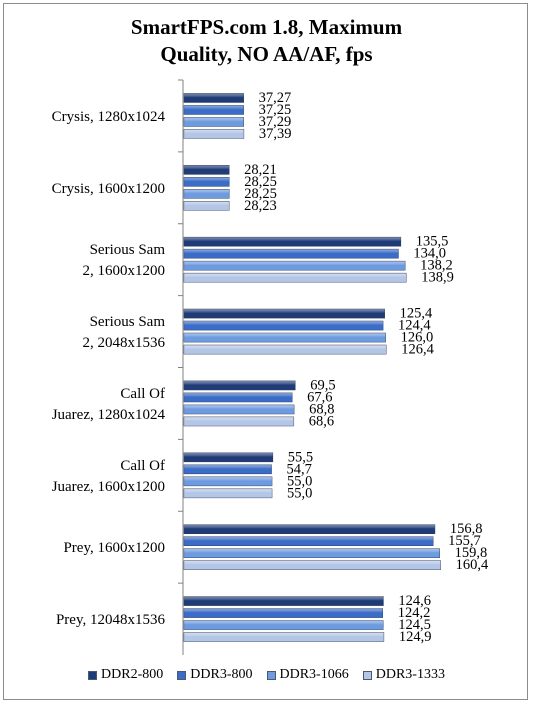 The width and height of the screenshot is (533, 705). What do you see at coordinates (417, 350) in the screenshot?
I see `data-label: 126,4` at bounding box center [417, 350].